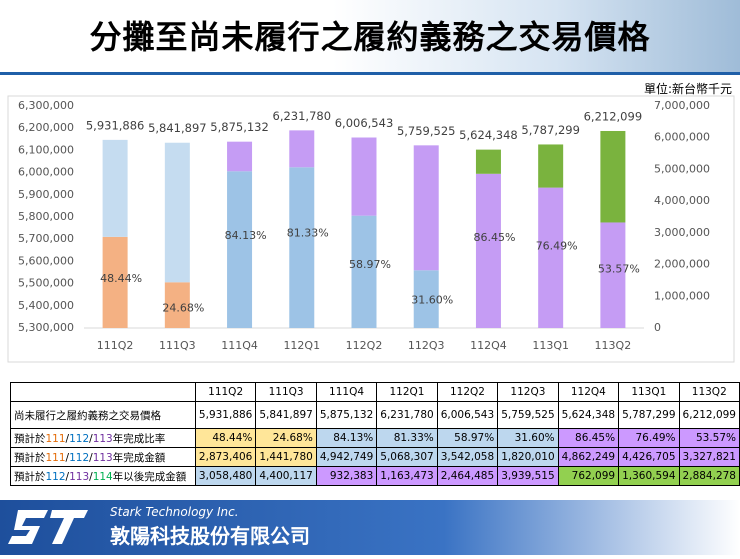 Image resolution: width=740 pixels, height=559 pixels. What do you see at coordinates (139, 438) in the screenshot?
I see `row-label-part: 年完成比率` at bounding box center [139, 438].